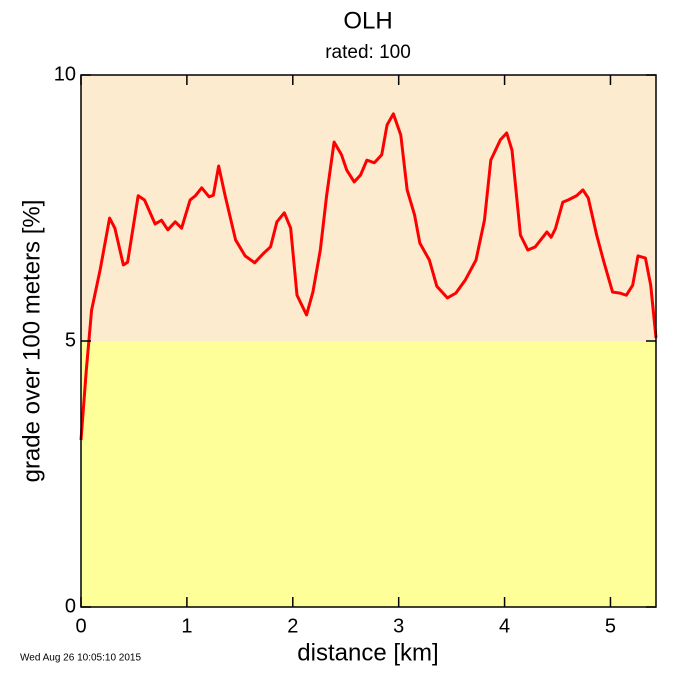 The width and height of the screenshot is (675, 675). I want to click on x-tick-label: 1, so click(186, 626).